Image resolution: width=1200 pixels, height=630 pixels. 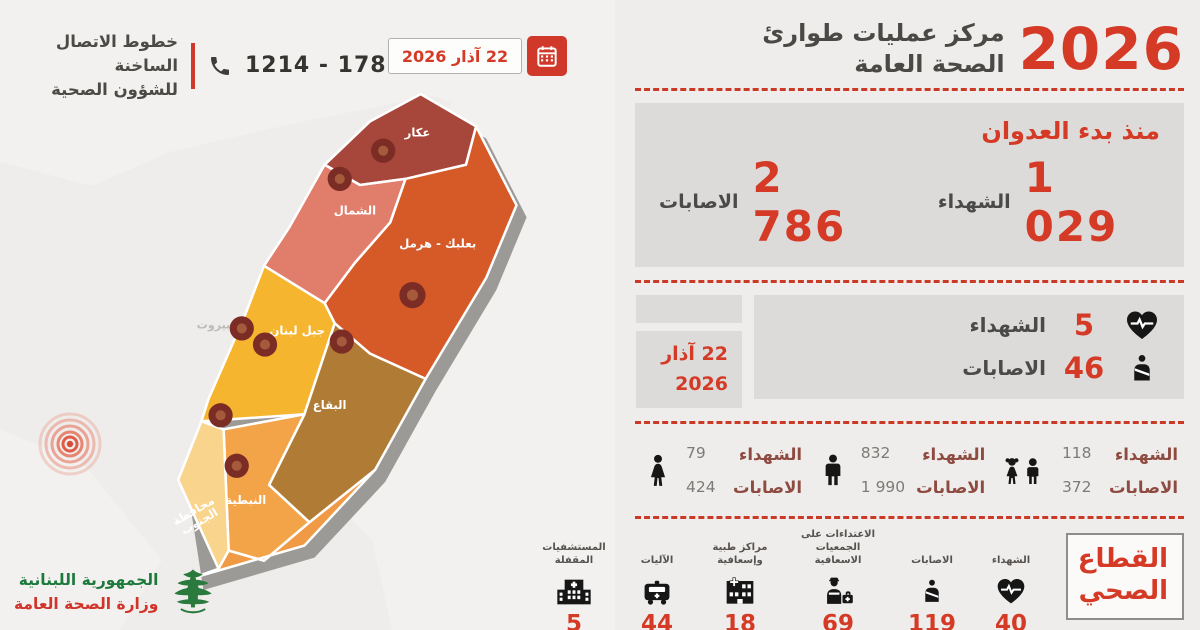 What do you see at coordinates (840, 590) in the screenshot?
I see `paramedic-icon` at bounding box center [840, 590].